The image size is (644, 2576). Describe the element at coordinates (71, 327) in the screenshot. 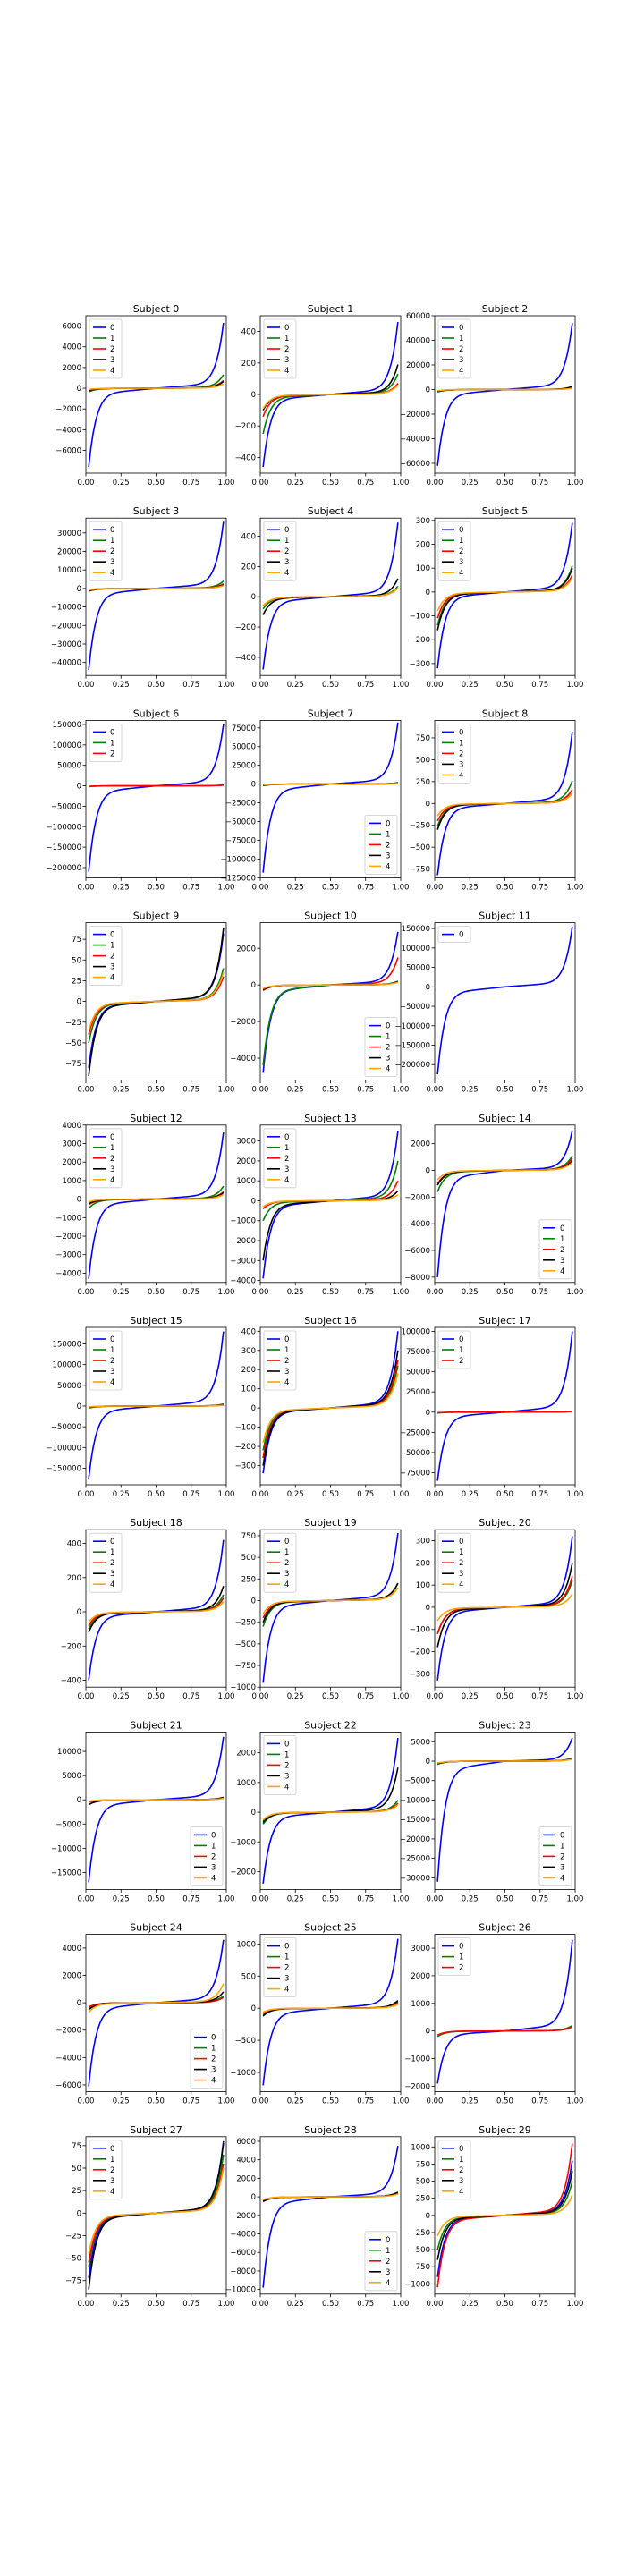

I see `y-tick-label: 6000` at that location.